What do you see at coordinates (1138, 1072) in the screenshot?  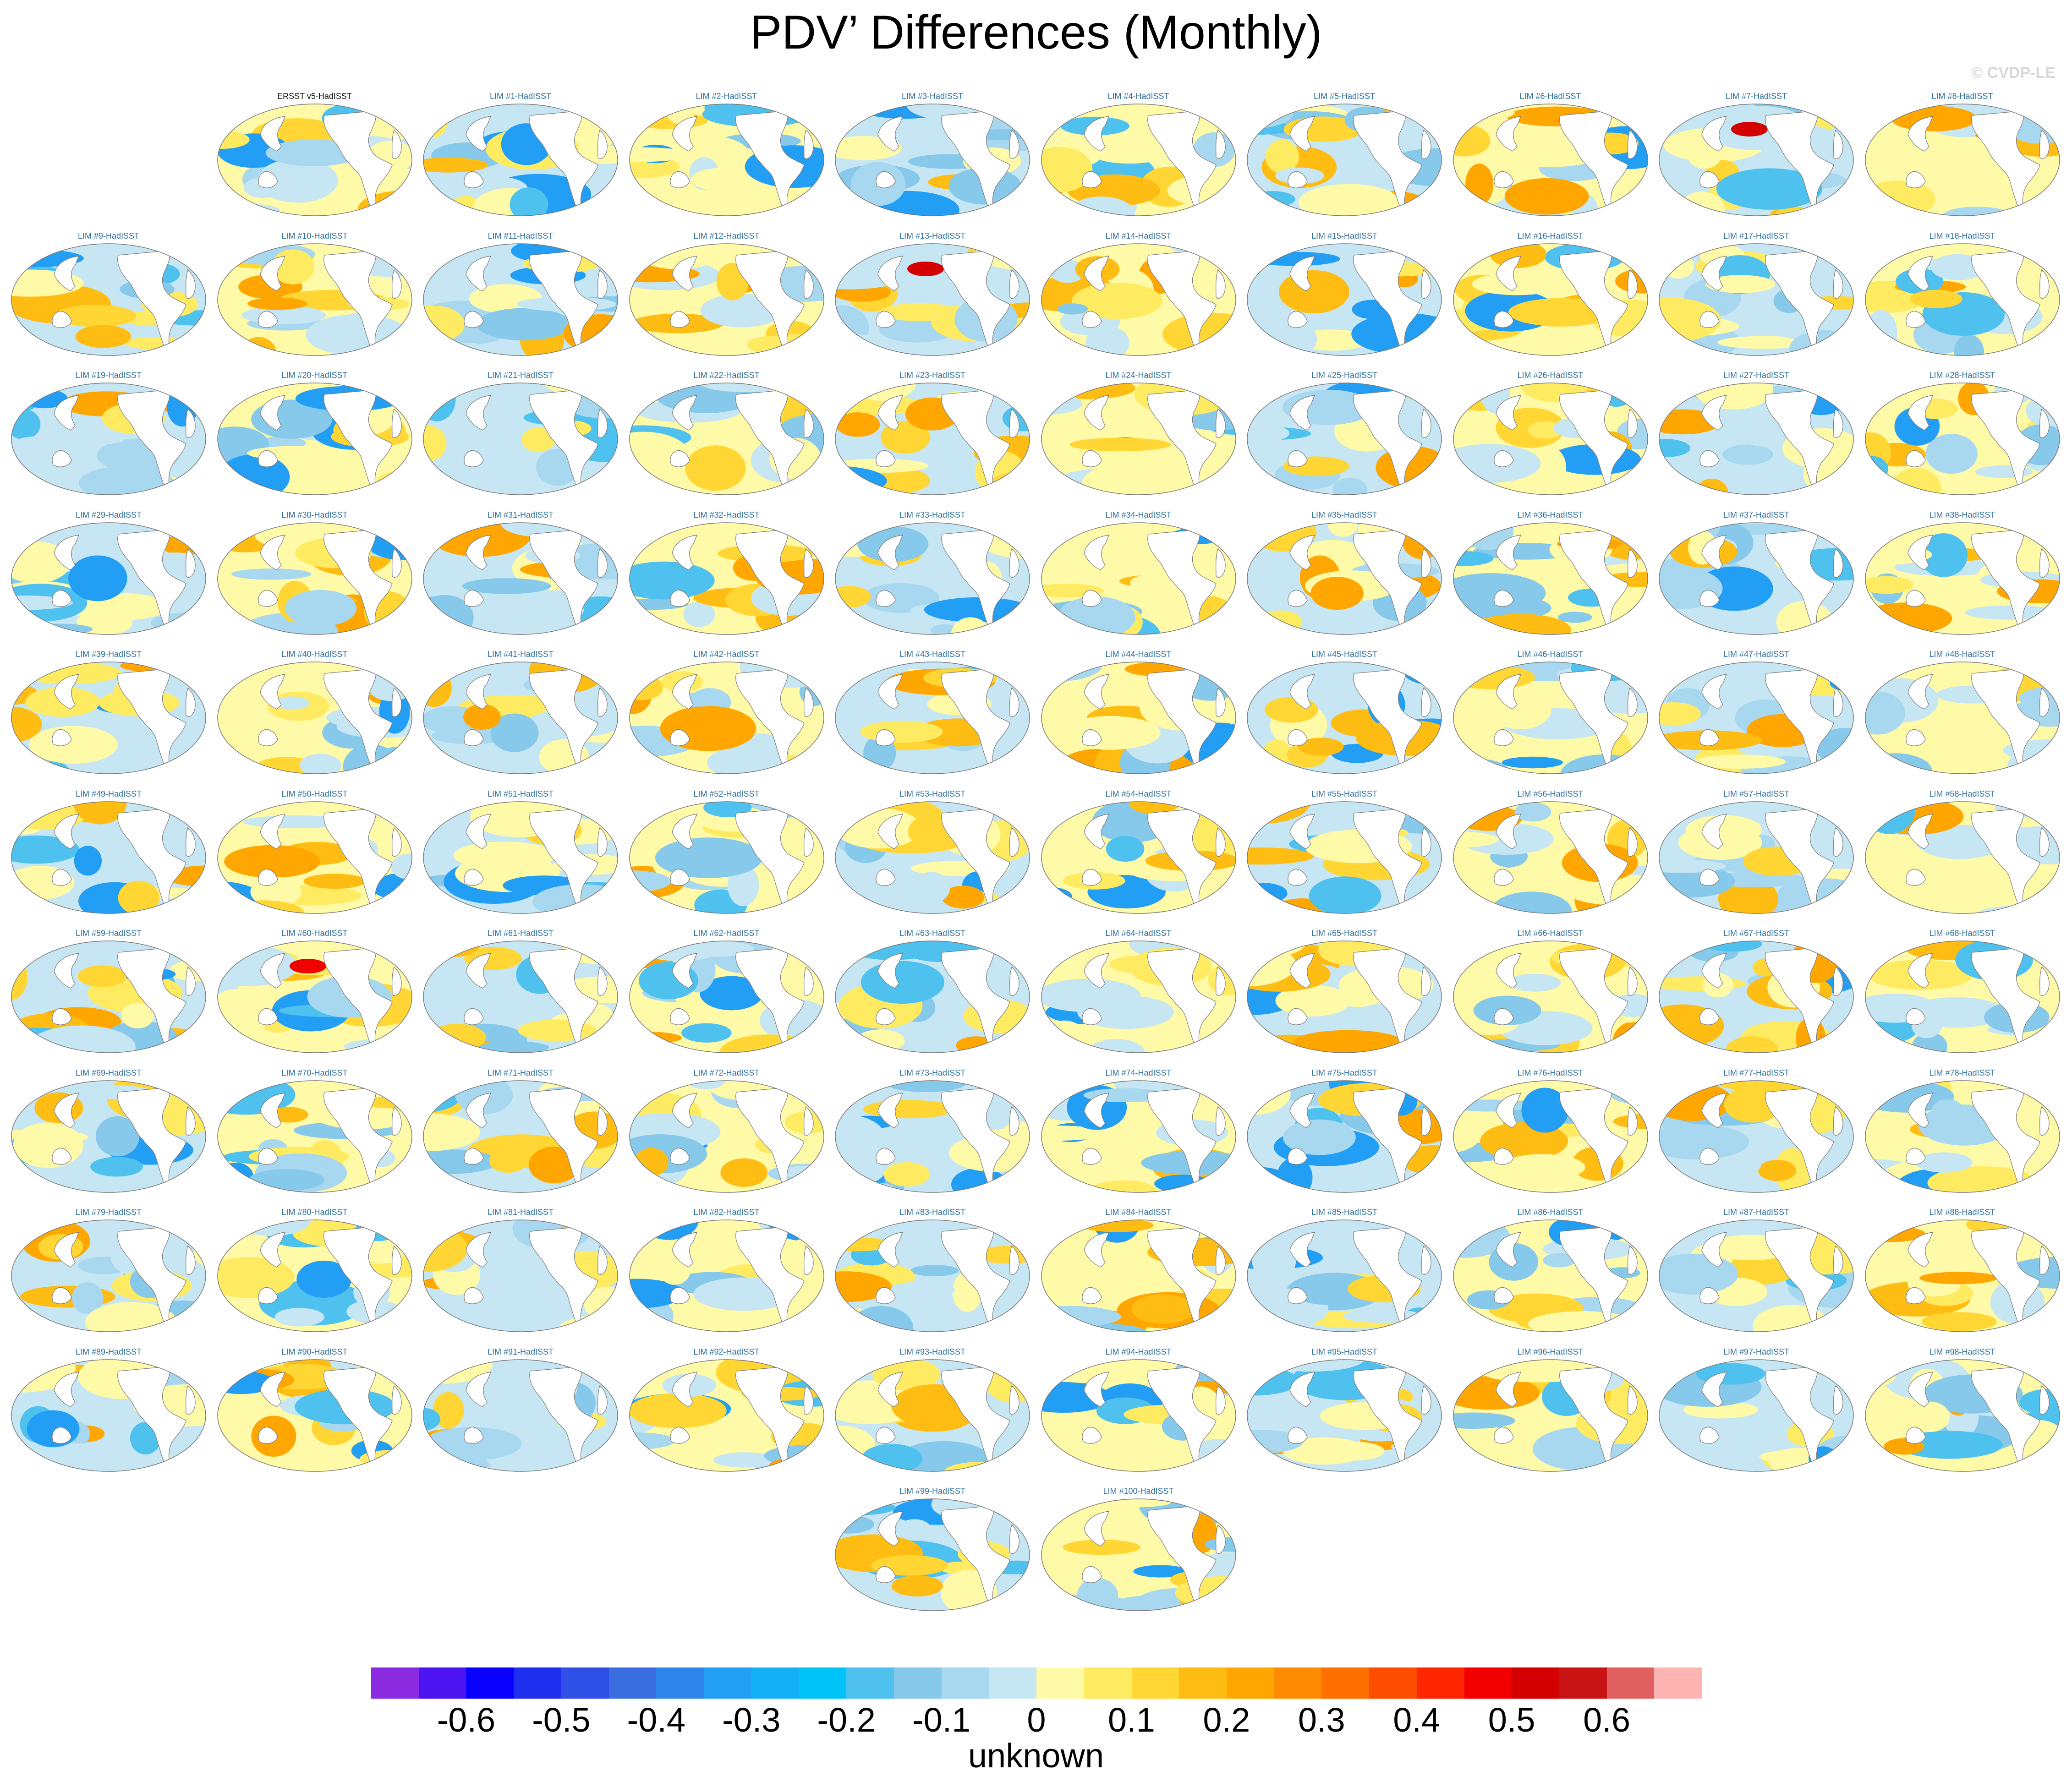 I see `panel-title: LIM #74-HadISST` at bounding box center [1138, 1072].